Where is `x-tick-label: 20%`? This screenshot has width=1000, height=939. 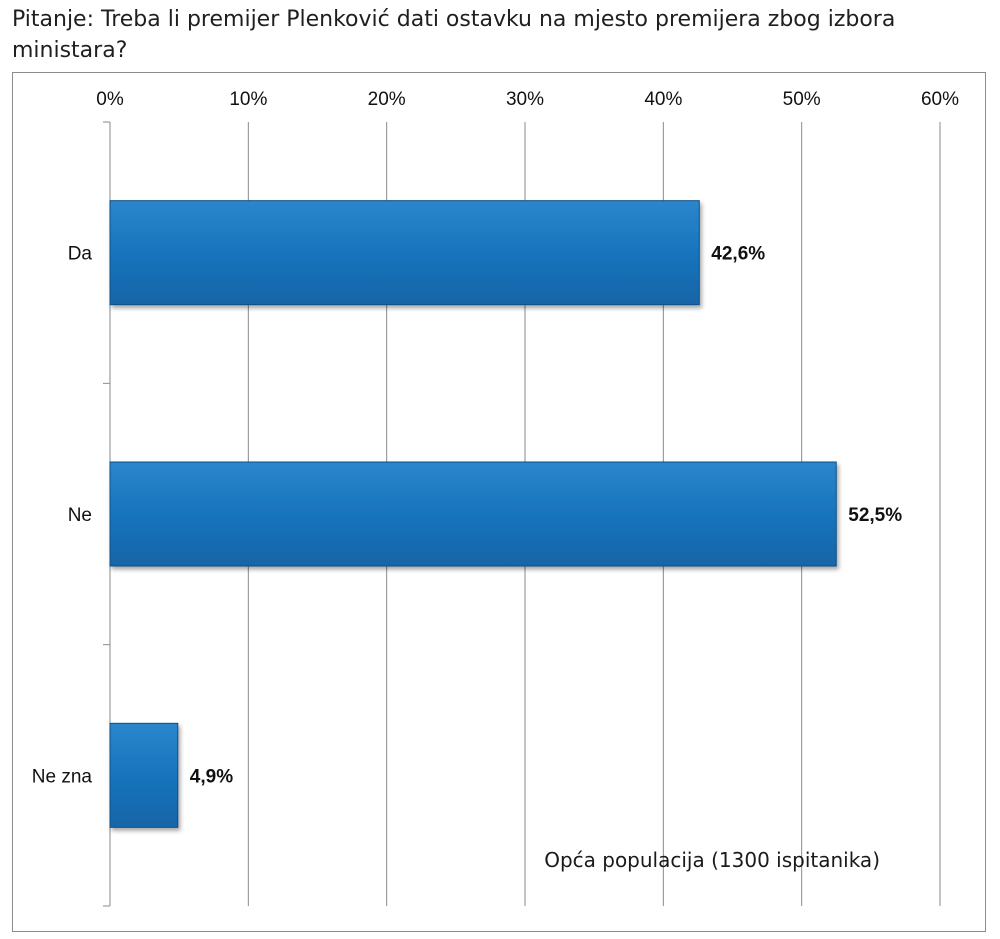 x-tick-label: 20% is located at coordinates (387, 99).